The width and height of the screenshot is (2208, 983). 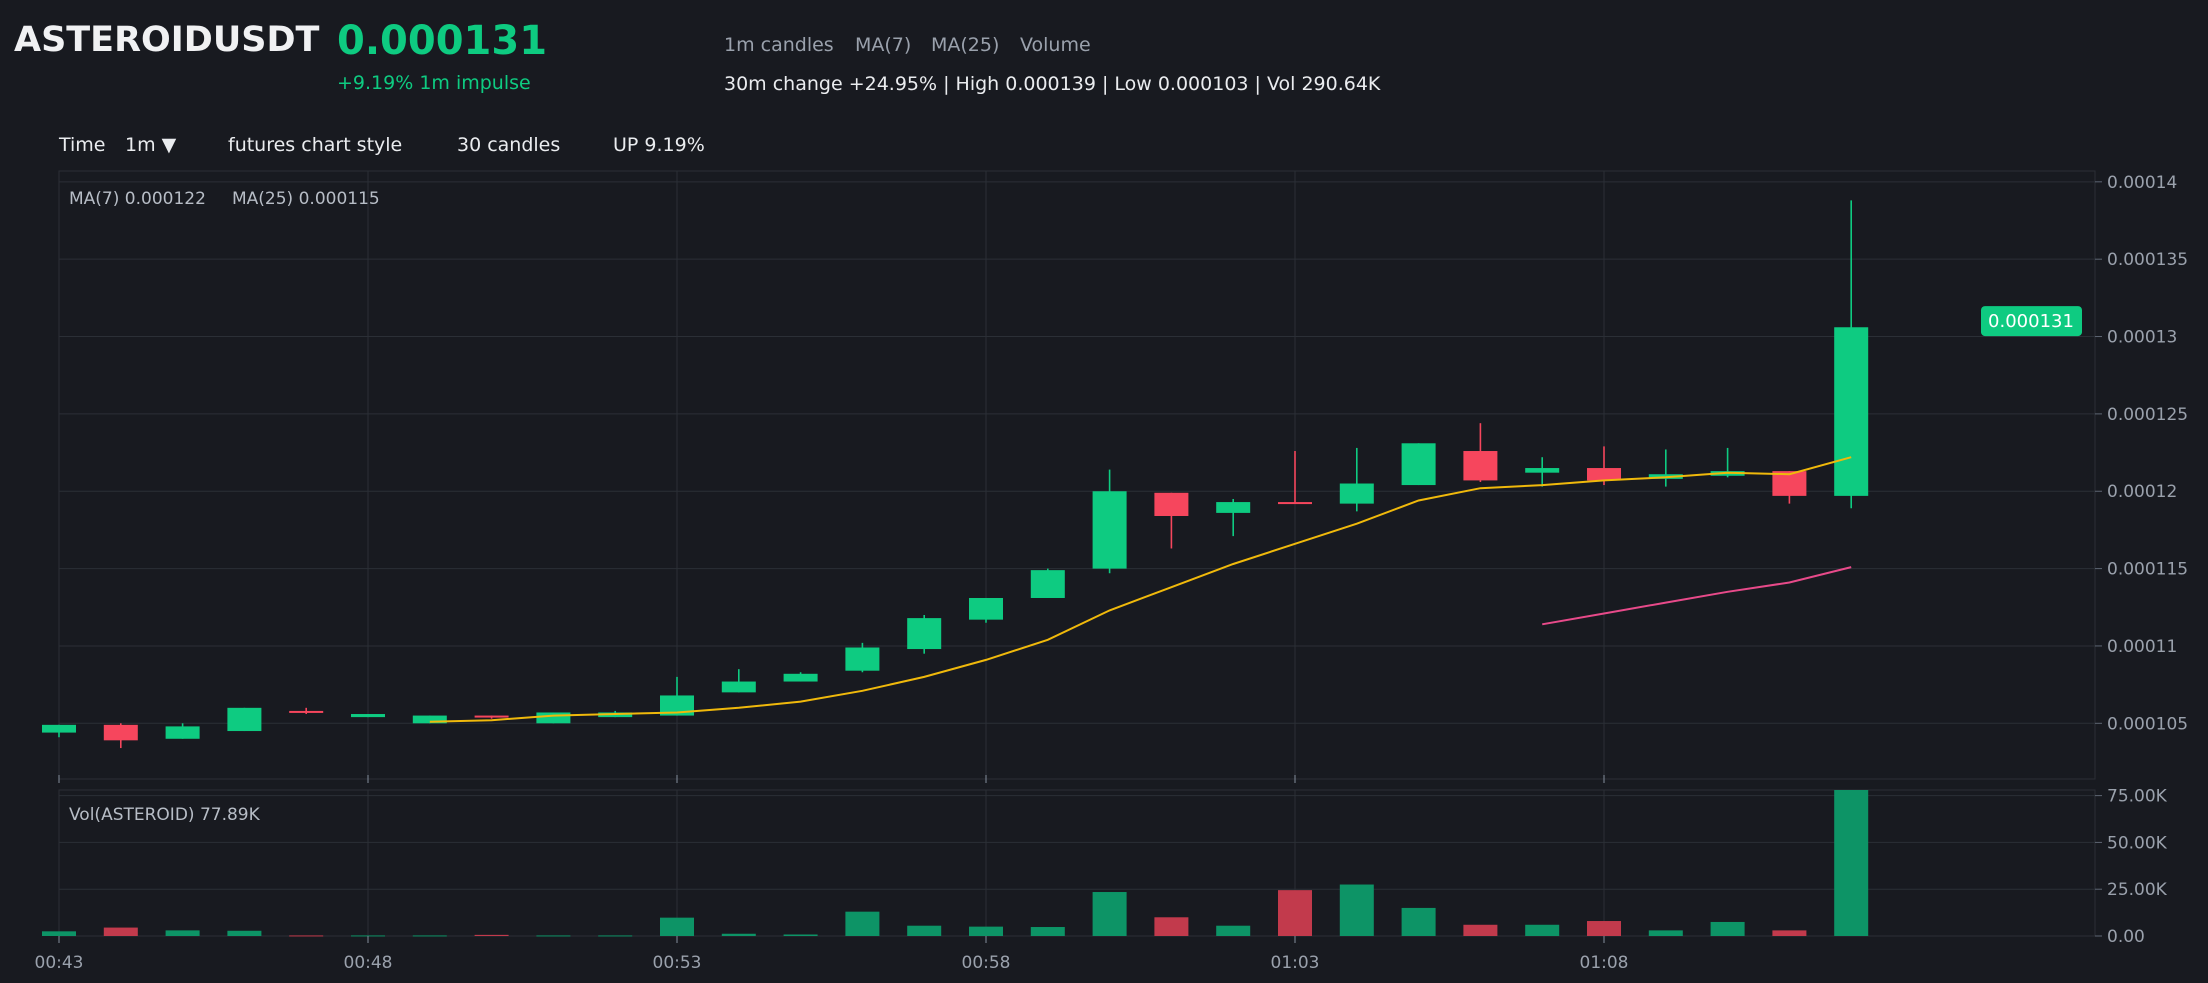 What do you see at coordinates (151, 145) in the screenshot?
I see `interval-dropdown: 1m ▼` at bounding box center [151, 145].